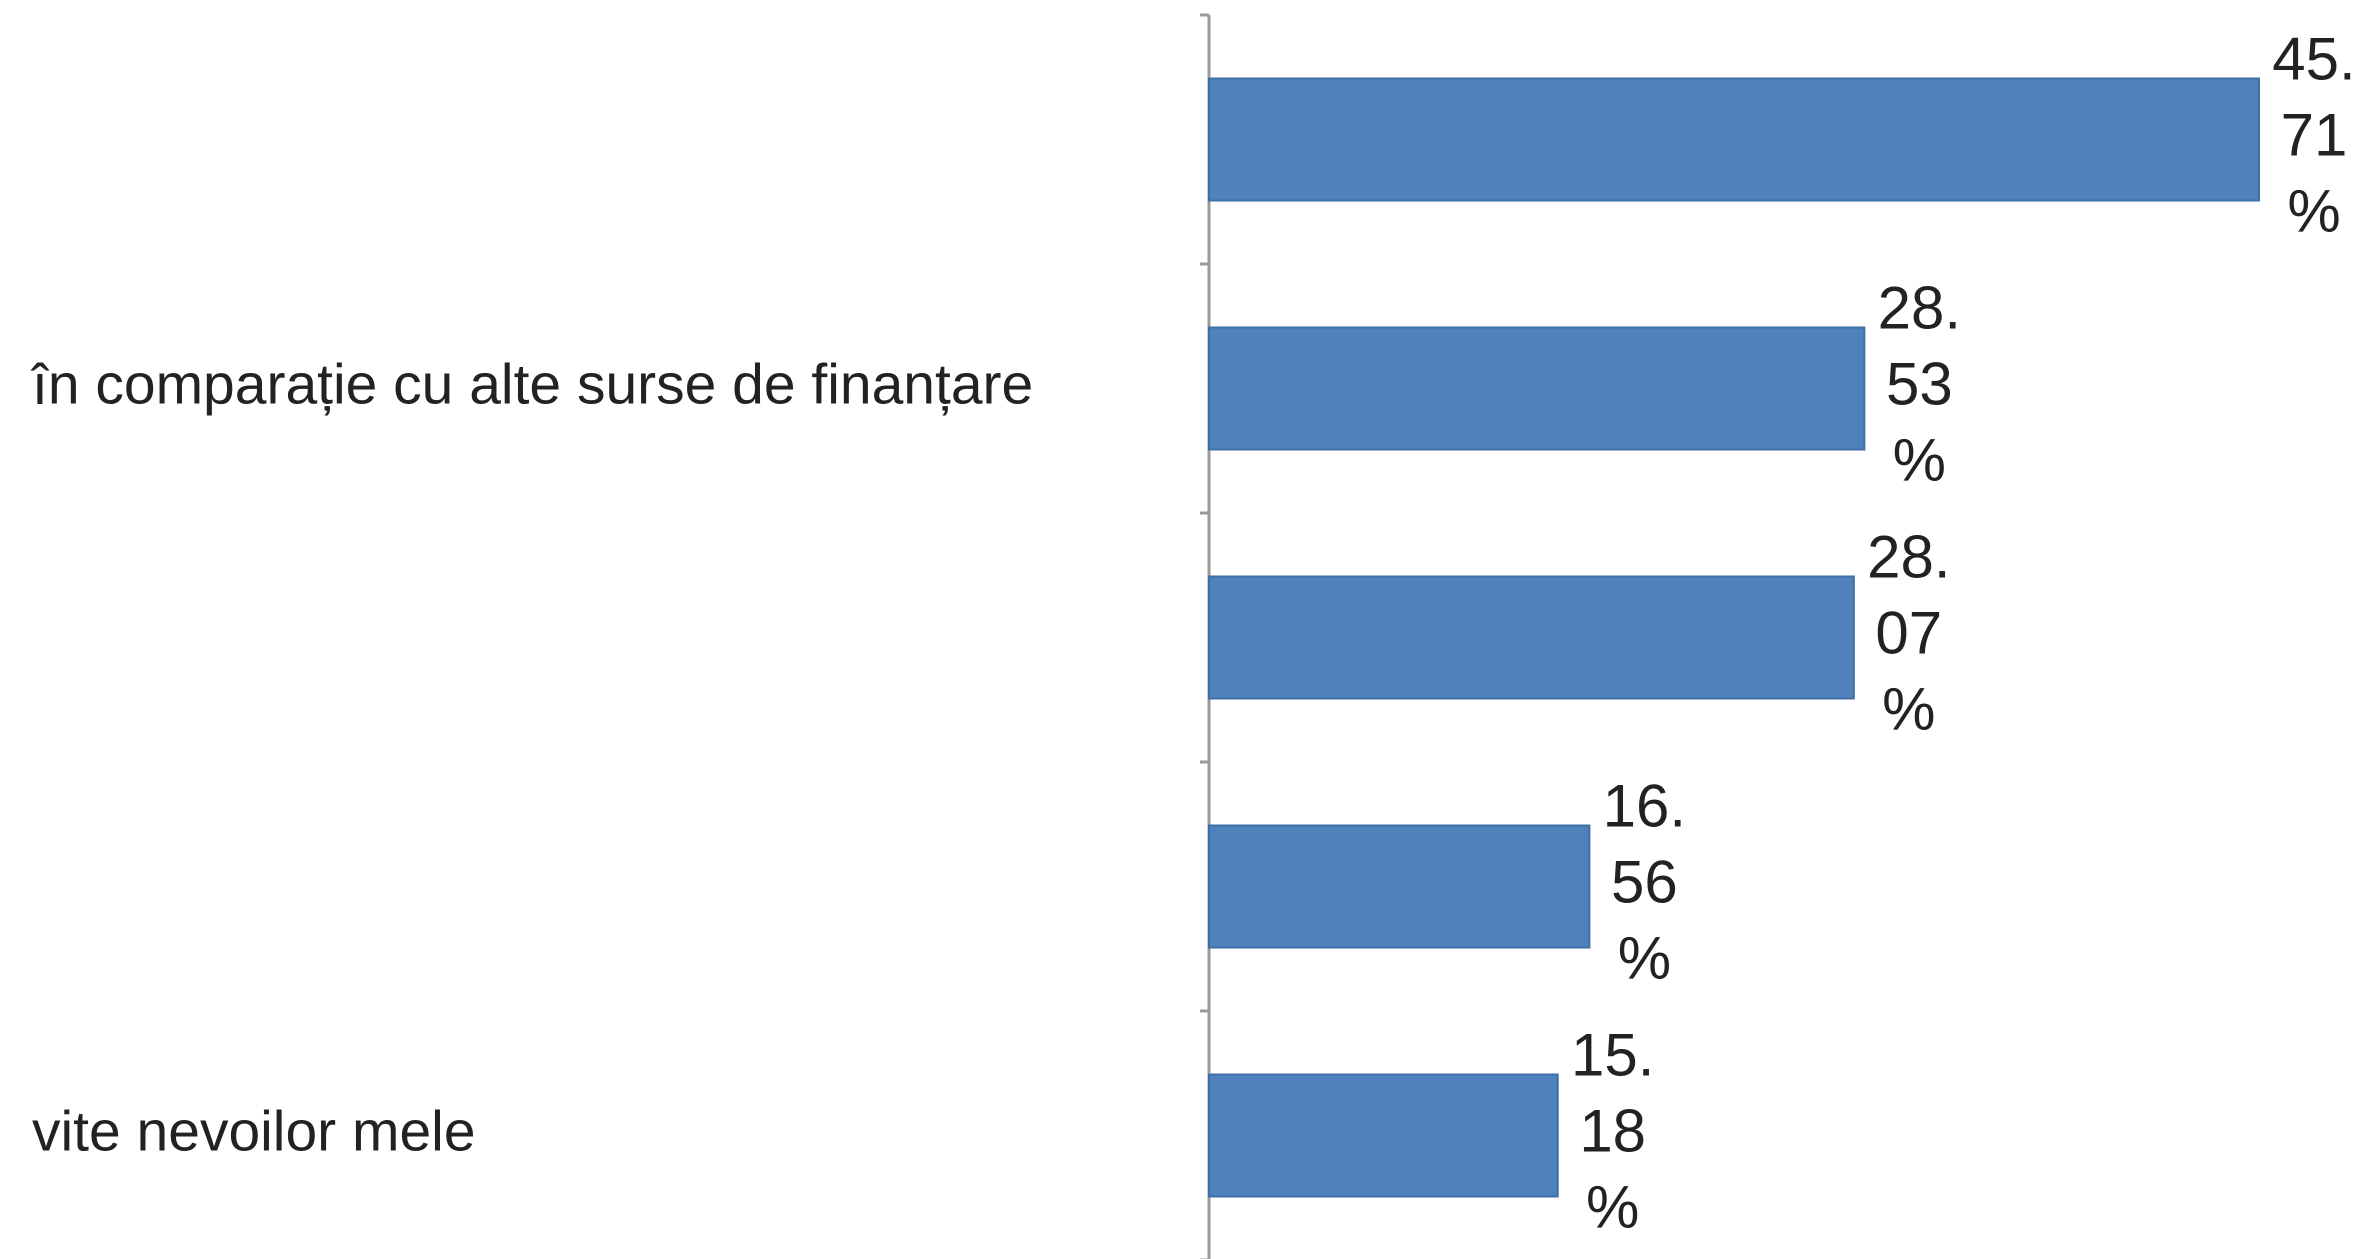 The image size is (2370, 1259). I want to click on y-tick-label: vite nevoilor mele, so click(254, 1132).